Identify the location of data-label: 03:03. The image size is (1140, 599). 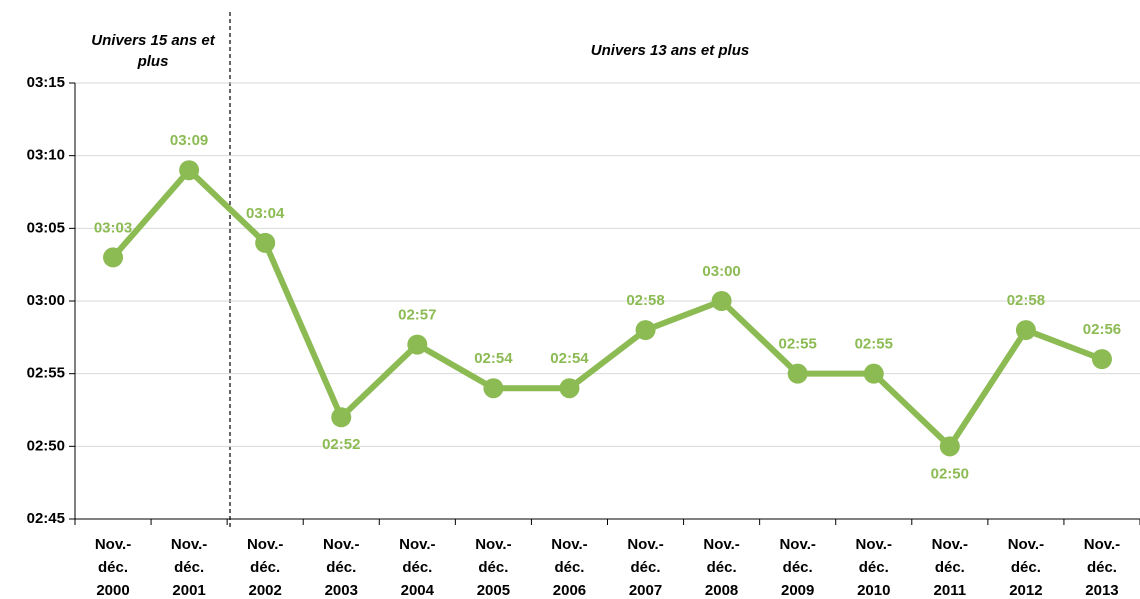
(113, 227).